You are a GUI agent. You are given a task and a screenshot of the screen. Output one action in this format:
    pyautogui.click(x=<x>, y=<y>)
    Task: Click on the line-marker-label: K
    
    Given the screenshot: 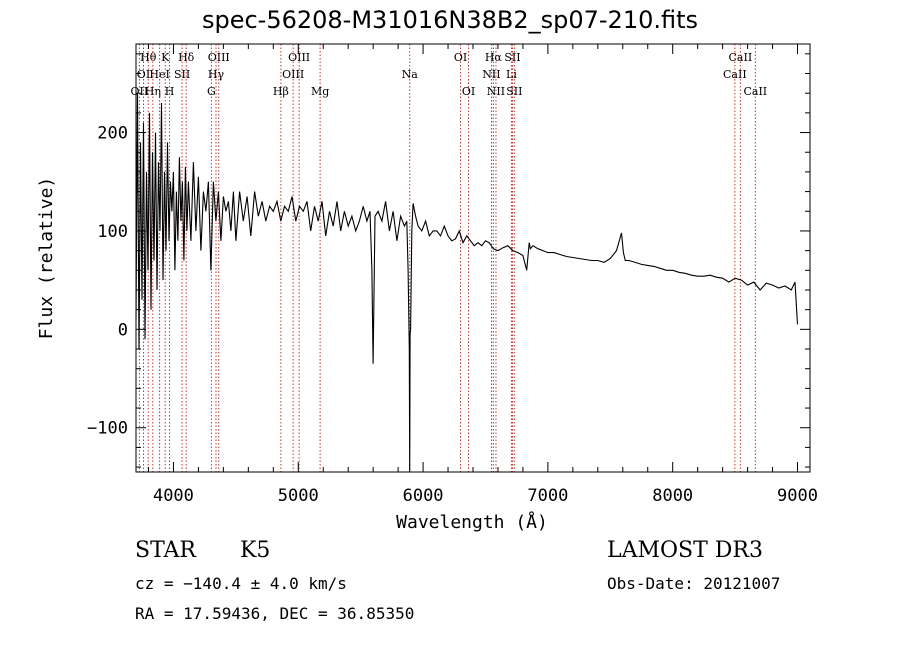 What is the action you would take?
    pyautogui.click(x=165, y=57)
    